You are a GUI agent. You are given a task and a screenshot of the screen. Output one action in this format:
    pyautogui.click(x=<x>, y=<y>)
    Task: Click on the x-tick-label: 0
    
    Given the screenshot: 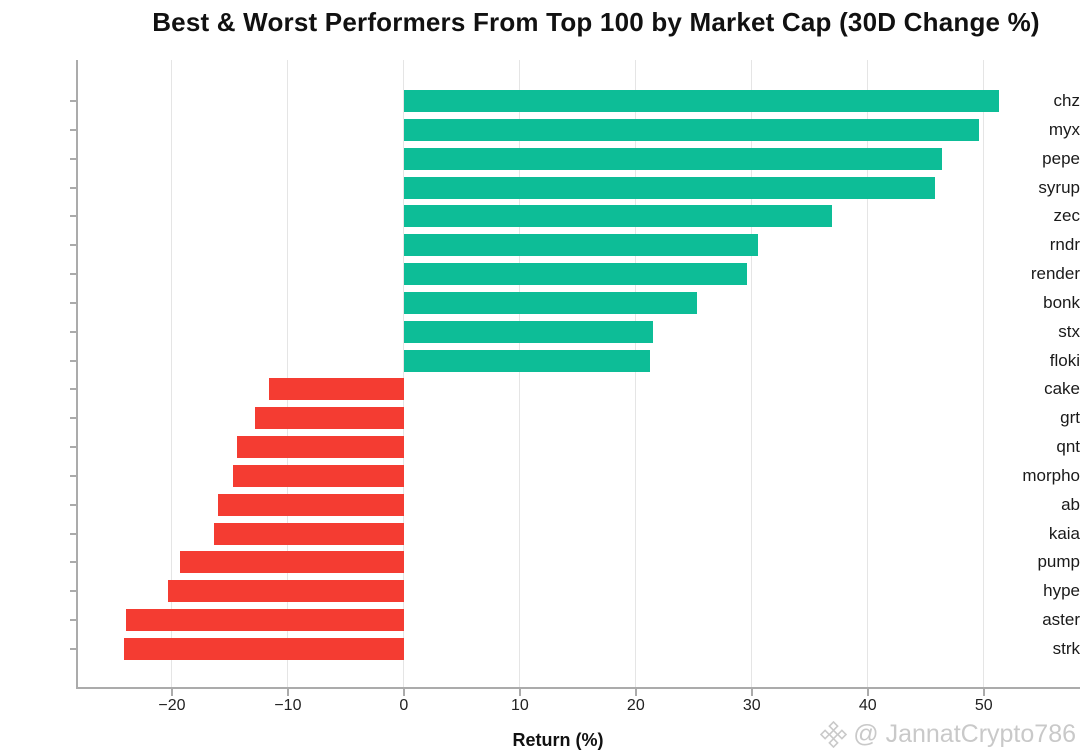 What is the action you would take?
    pyautogui.click(x=404, y=705)
    